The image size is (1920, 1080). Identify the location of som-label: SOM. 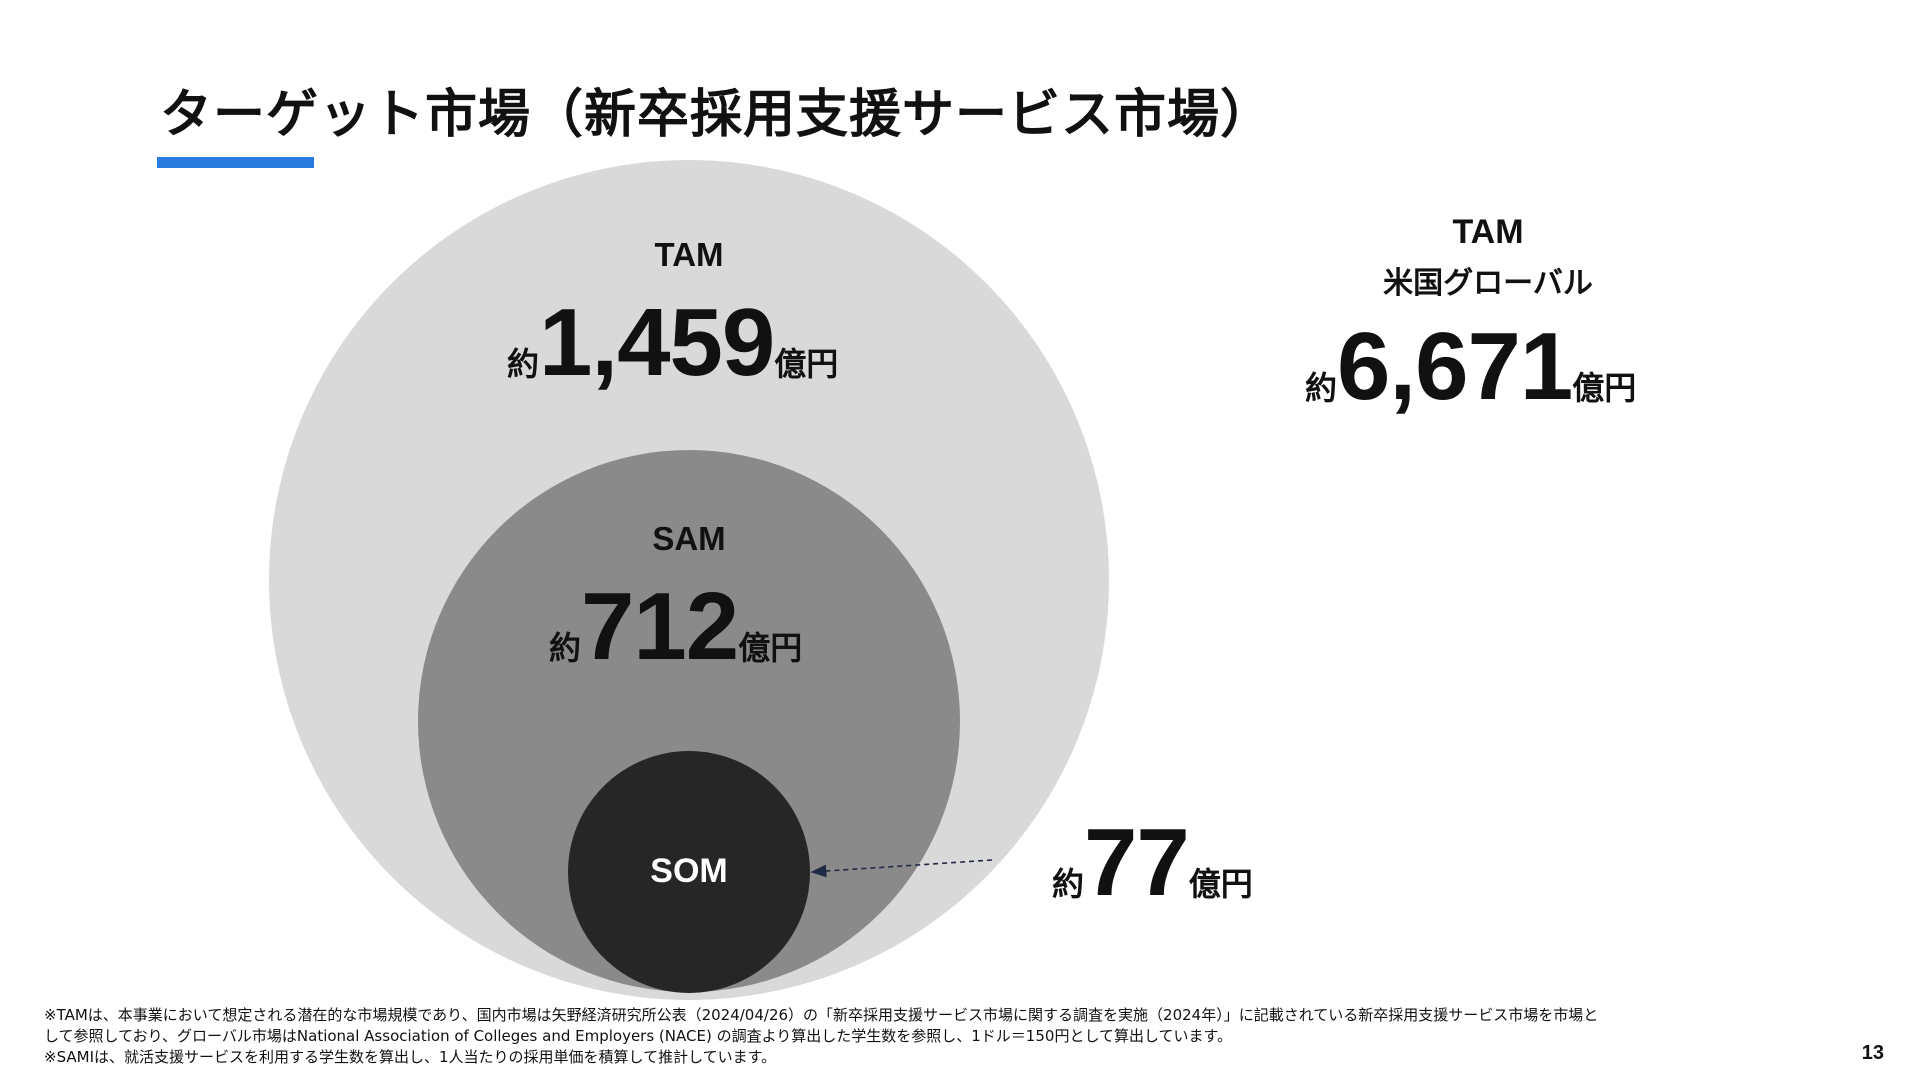
(689, 871).